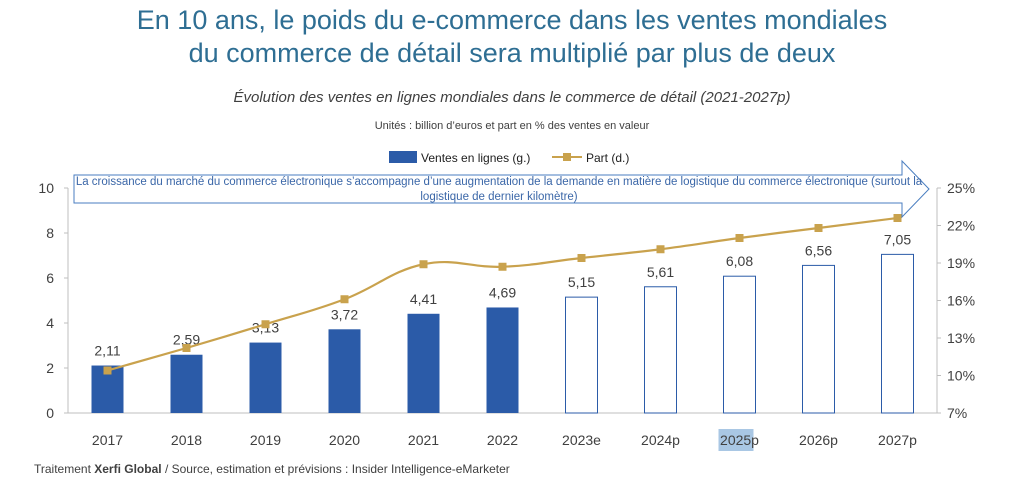 The width and height of the screenshot is (1024, 484). What do you see at coordinates (50, 323) in the screenshot?
I see `left-tick-label: 4` at bounding box center [50, 323].